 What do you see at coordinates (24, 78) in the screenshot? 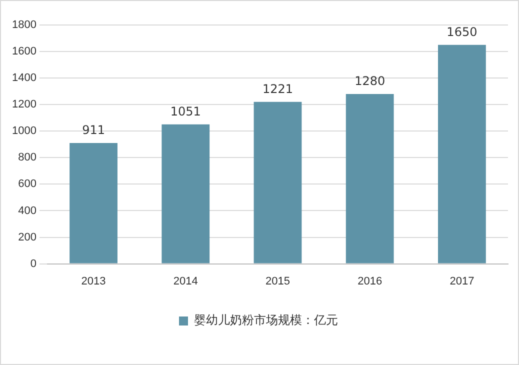
I see `y-tick-label: 1400` at bounding box center [24, 78].